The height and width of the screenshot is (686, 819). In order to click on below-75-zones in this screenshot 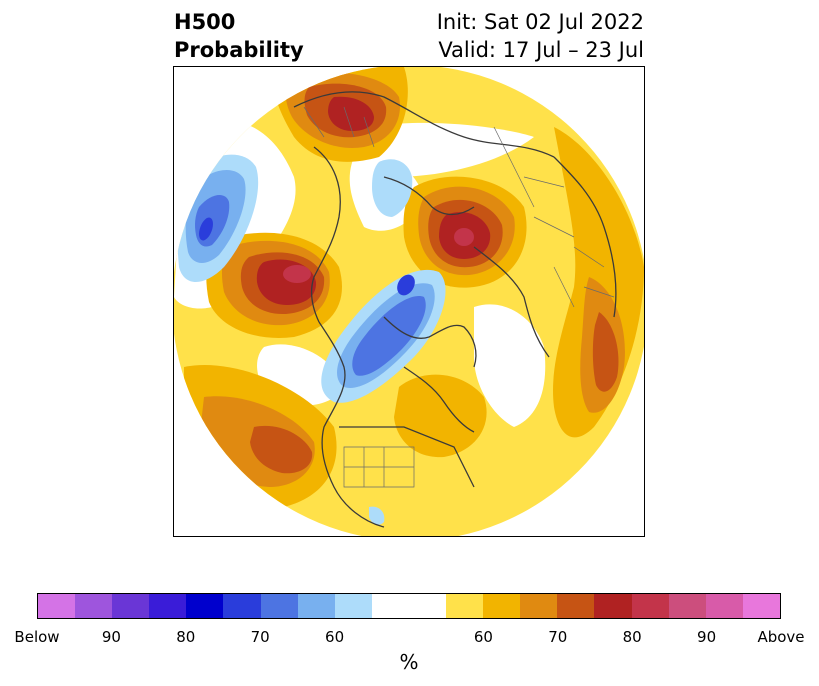, I will do `click(307, 256)`.